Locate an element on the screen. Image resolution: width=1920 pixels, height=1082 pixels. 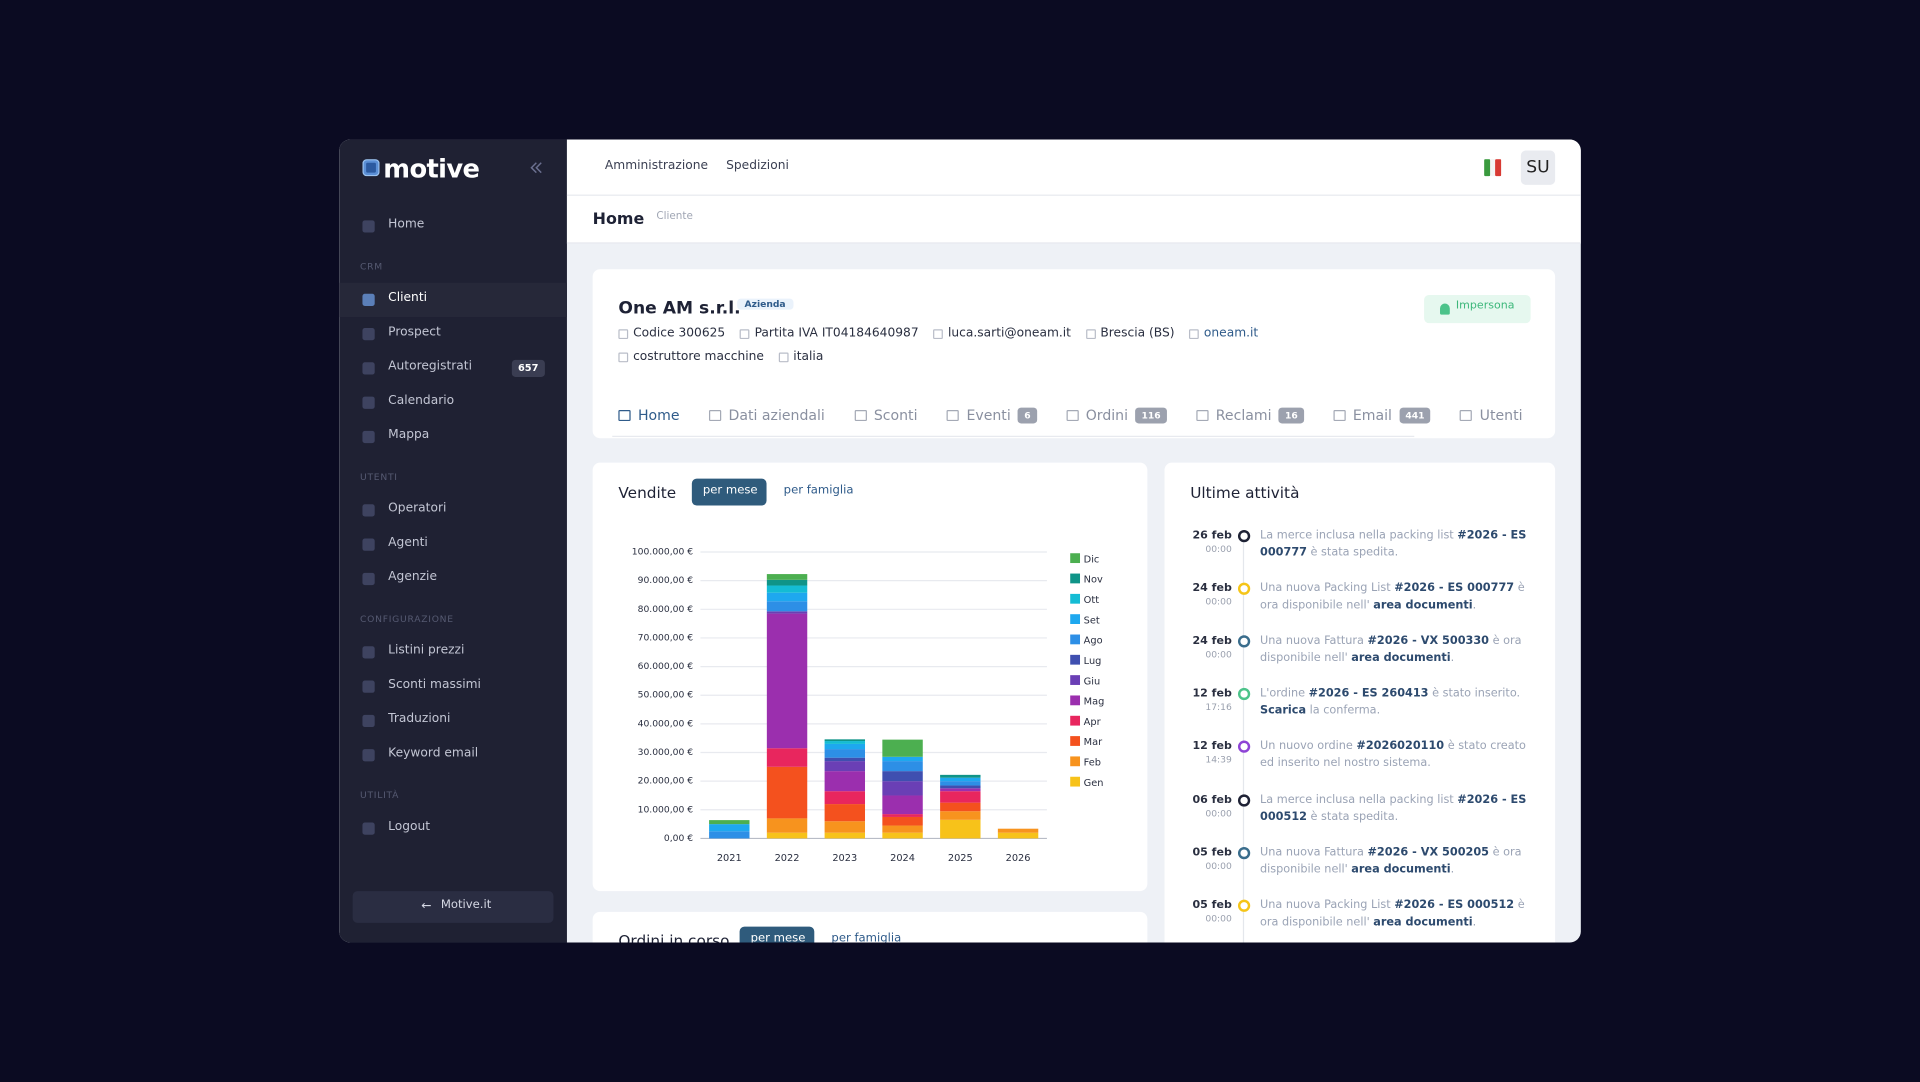
sidebar-item: Operatori is located at coordinates (417, 508).